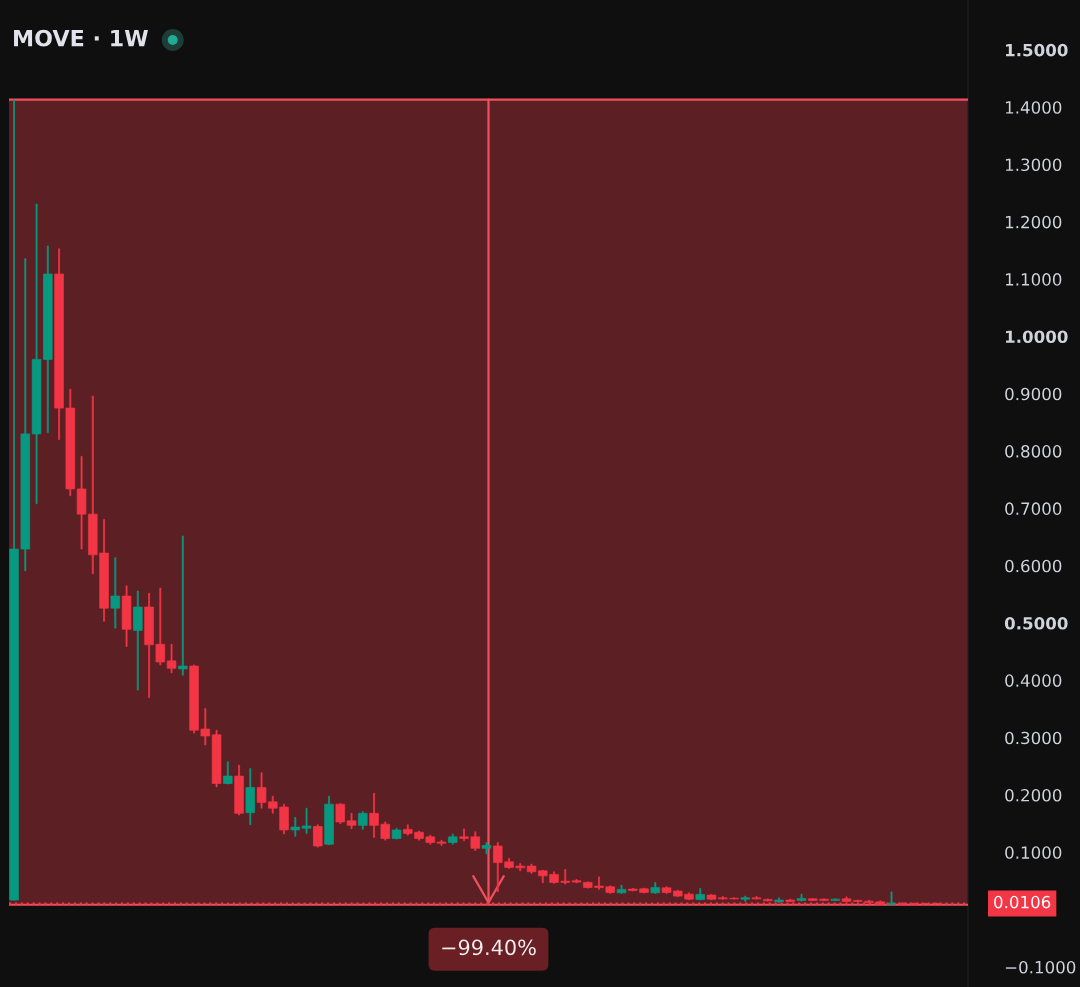 The width and height of the screenshot is (1080, 987). Describe the element at coordinates (1033, 566) in the screenshot. I see `y-tick-label: 0.6000` at that location.